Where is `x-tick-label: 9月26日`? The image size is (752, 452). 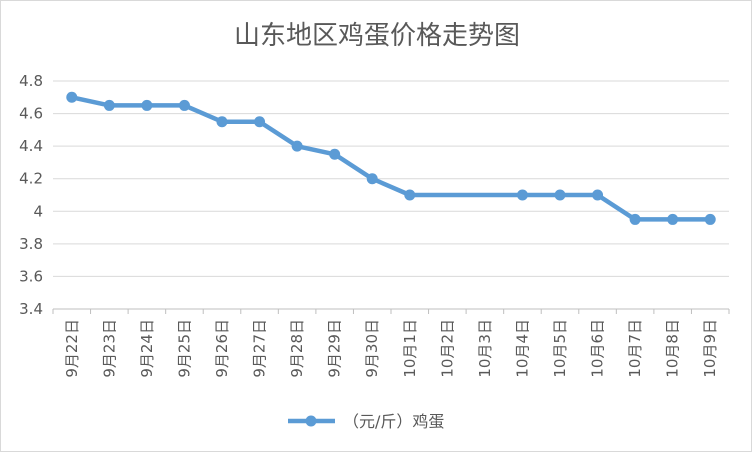
x-tick-label: 9月26日 is located at coordinates (222, 348).